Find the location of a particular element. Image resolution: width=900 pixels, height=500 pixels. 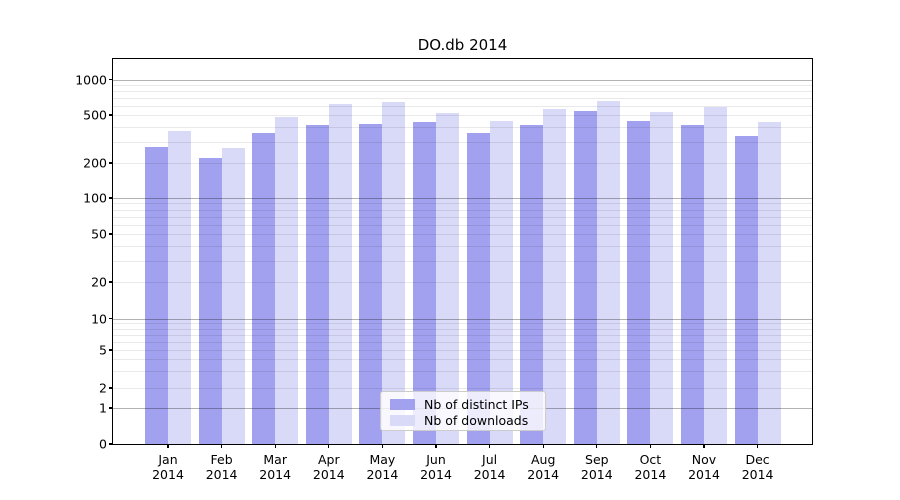

x-tick-label: Nov 2014 is located at coordinates (704, 467).